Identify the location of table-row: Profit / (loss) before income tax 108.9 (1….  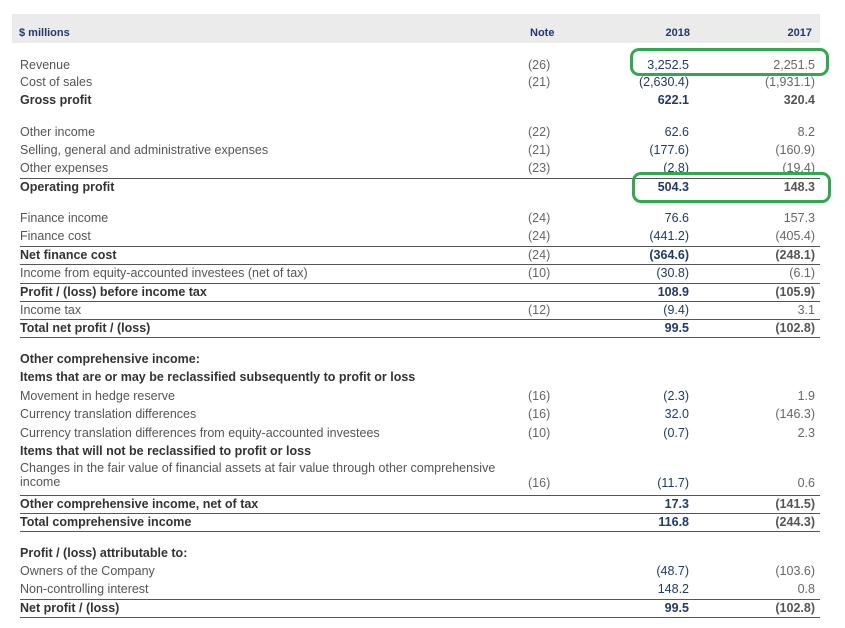
(420, 292).